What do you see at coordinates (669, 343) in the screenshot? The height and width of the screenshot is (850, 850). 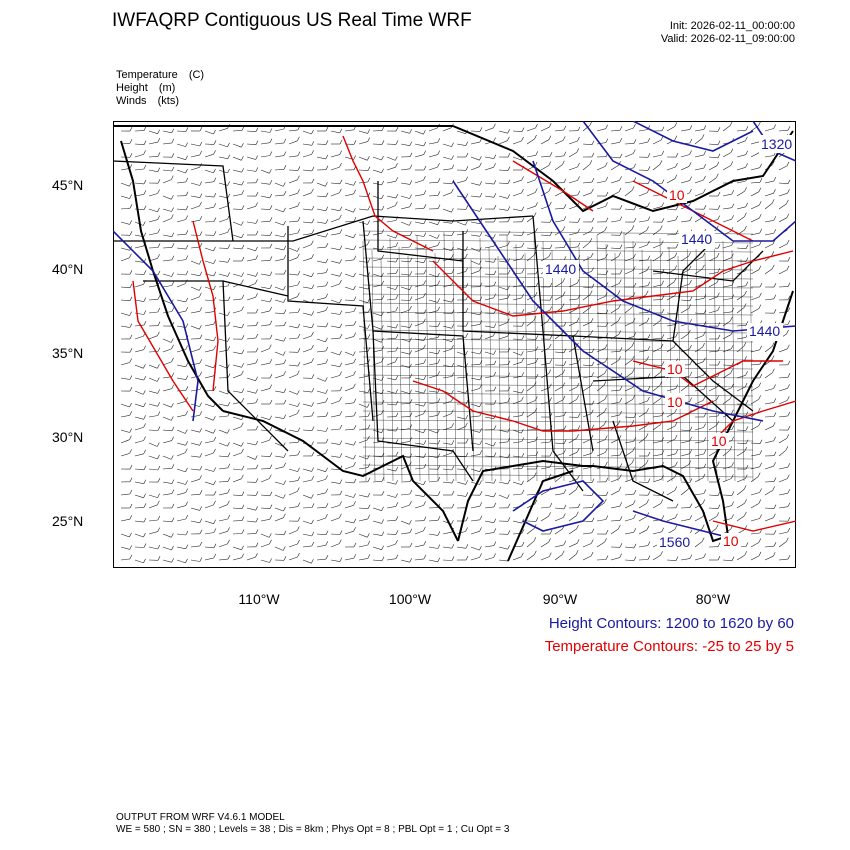 I see `contour-label-group: 1440 1440 1440 1320 1560 10 10 10 10 10` at bounding box center [669, 343].